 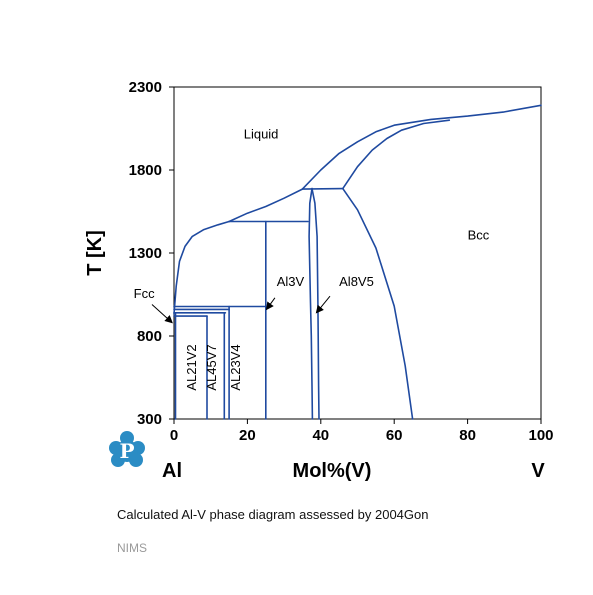 I want to click on y-tick-label: 2300, so click(x=145, y=87).